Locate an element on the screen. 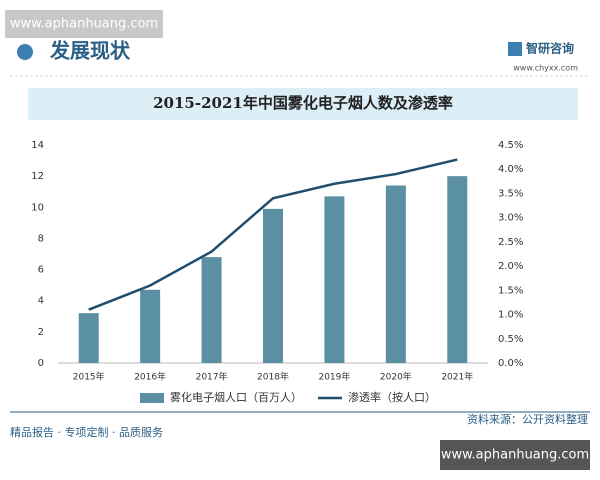 The height and width of the screenshot is (480, 600). title-band is located at coordinates (303, 104).